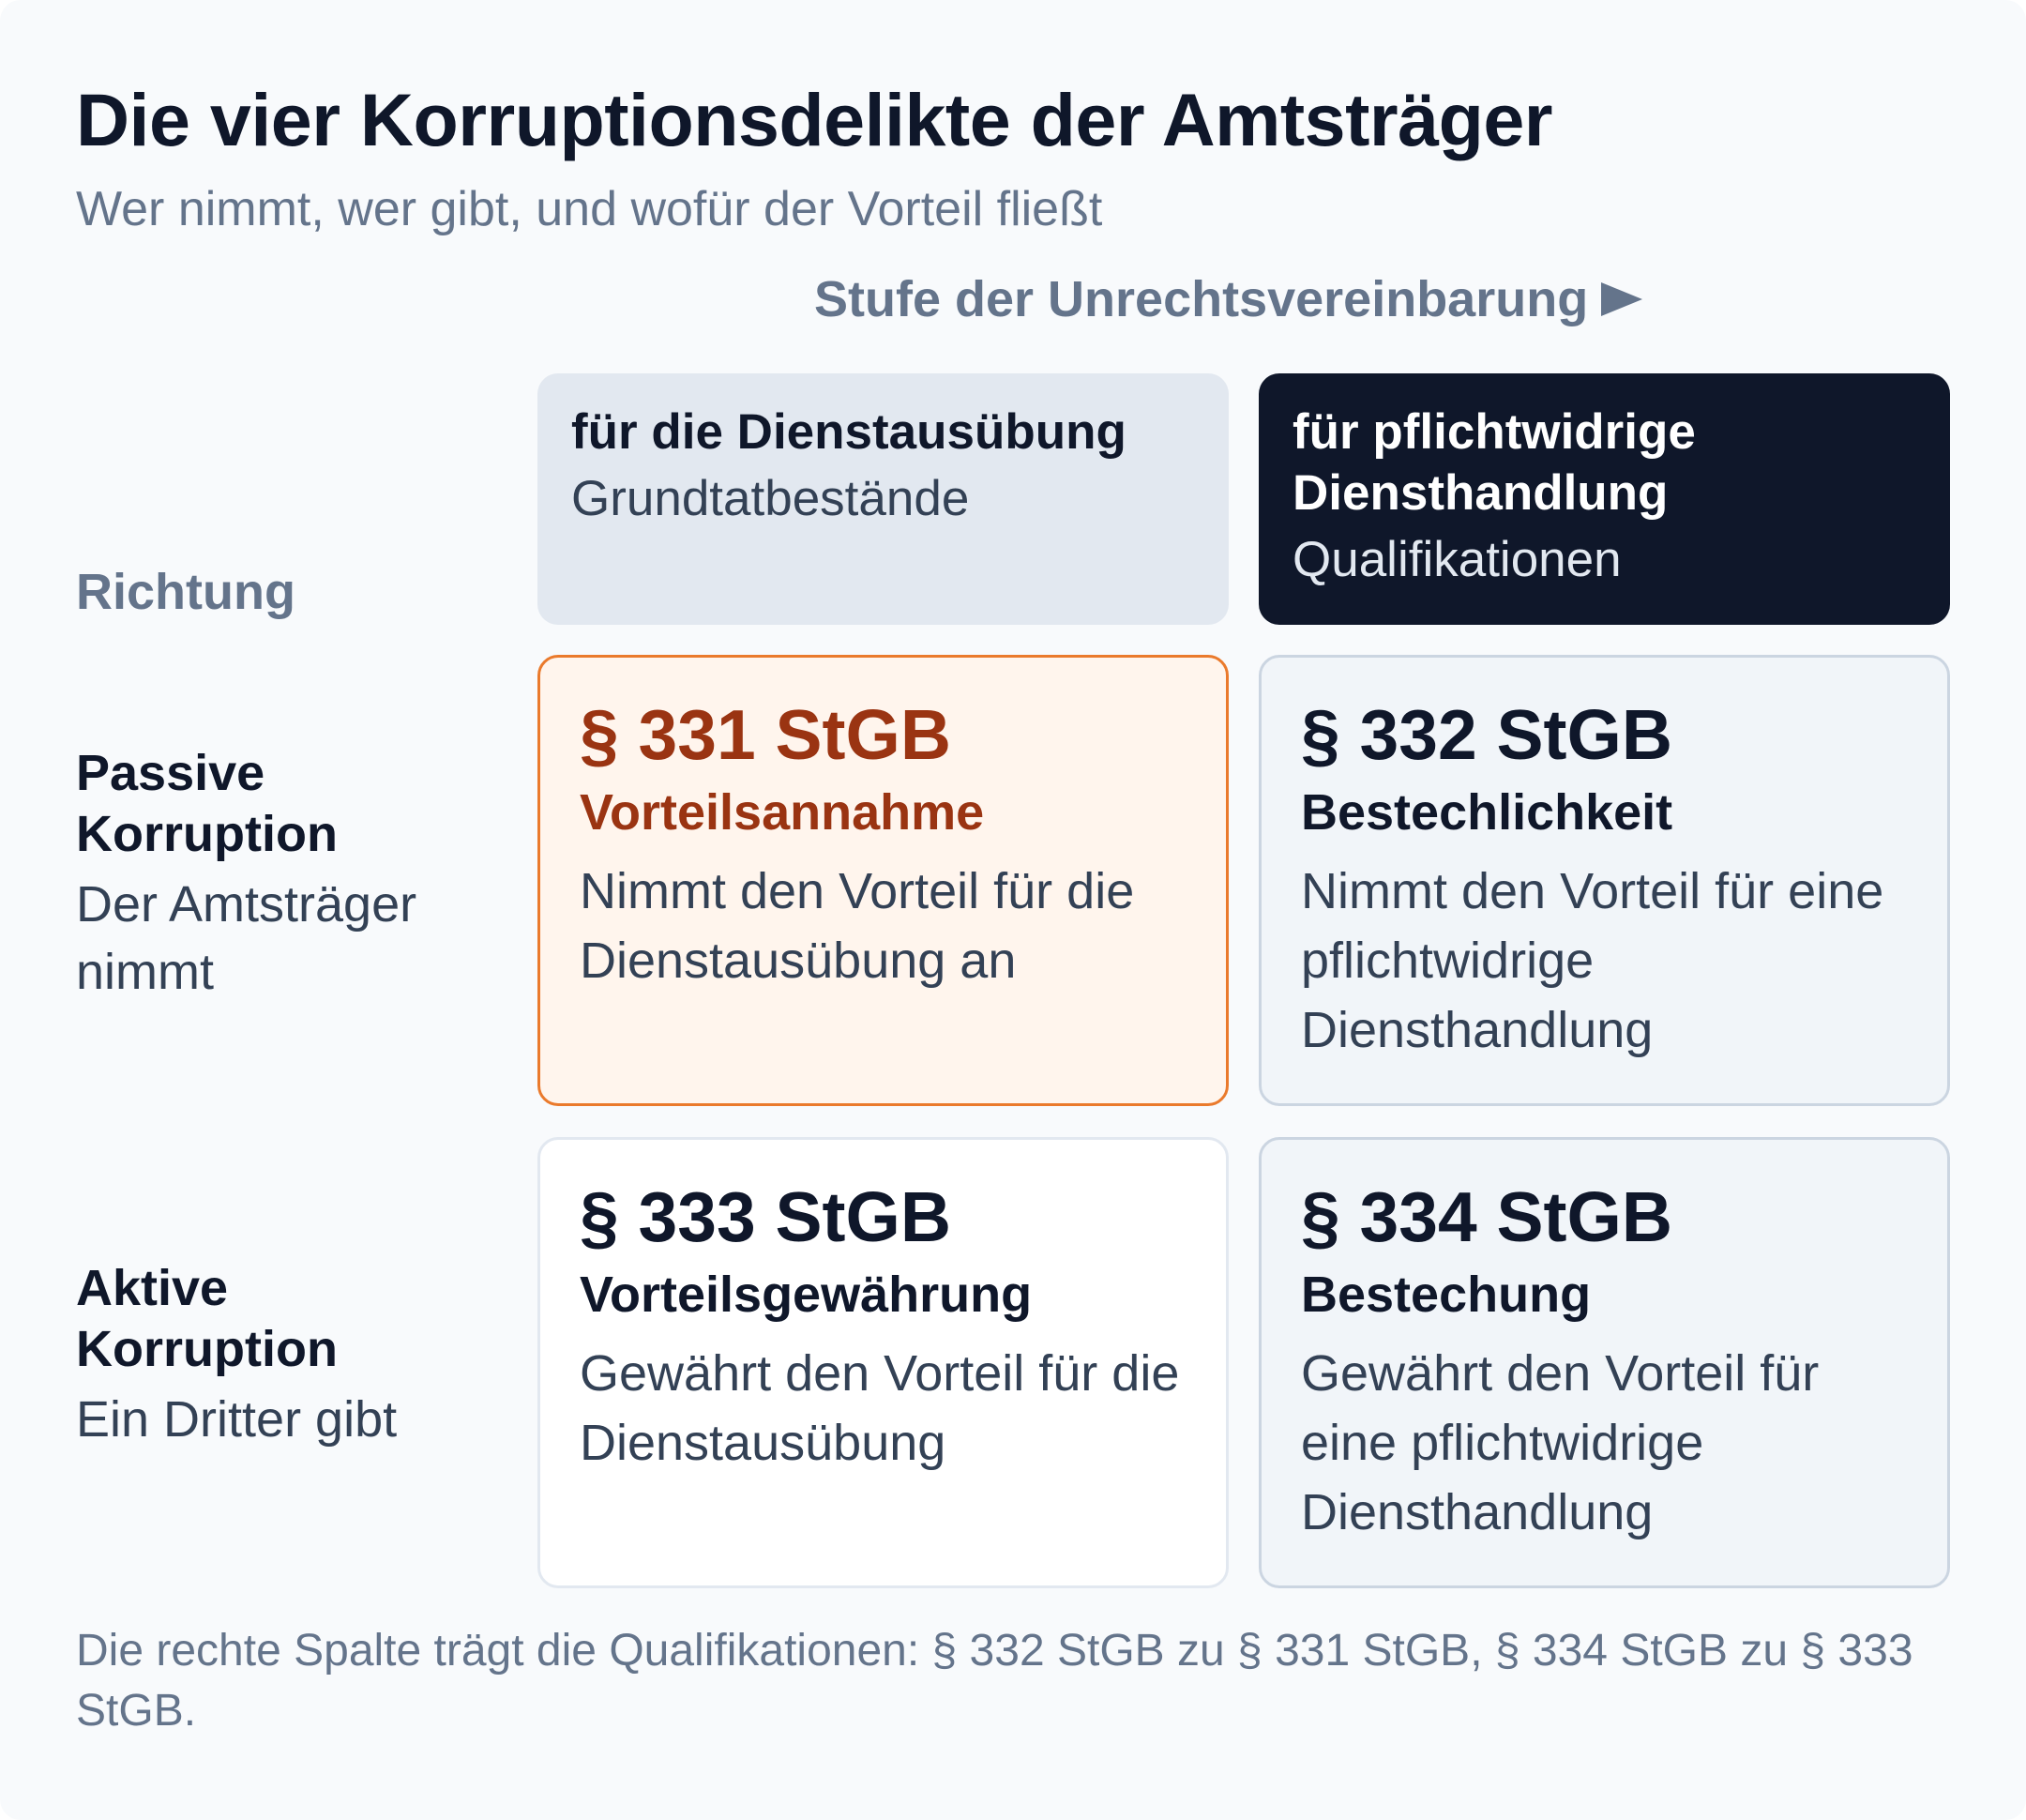 The width and height of the screenshot is (2026, 1820). What do you see at coordinates (247, 938) in the screenshot?
I see `row-header-subtitle: Der Amtsträger nimmt` at bounding box center [247, 938].